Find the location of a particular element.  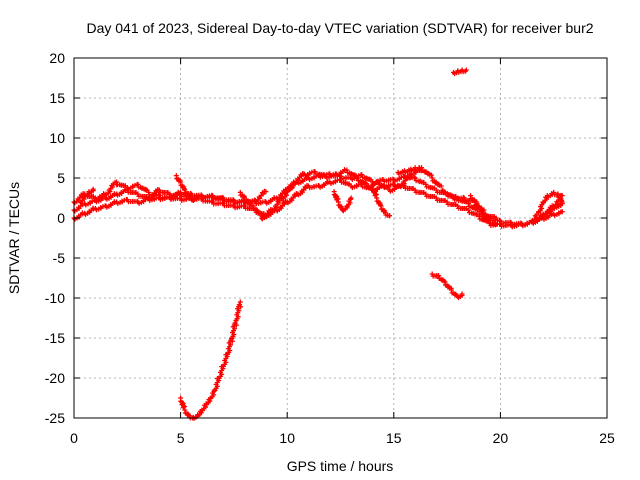

series-track-c is located at coordinates (170, 193).